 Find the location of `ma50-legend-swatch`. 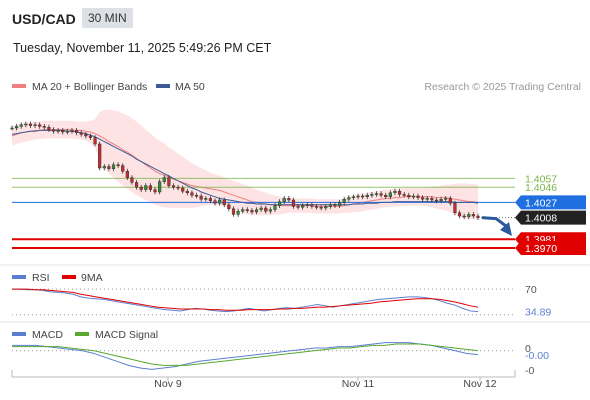

ma50-legend-swatch is located at coordinates (163, 86).